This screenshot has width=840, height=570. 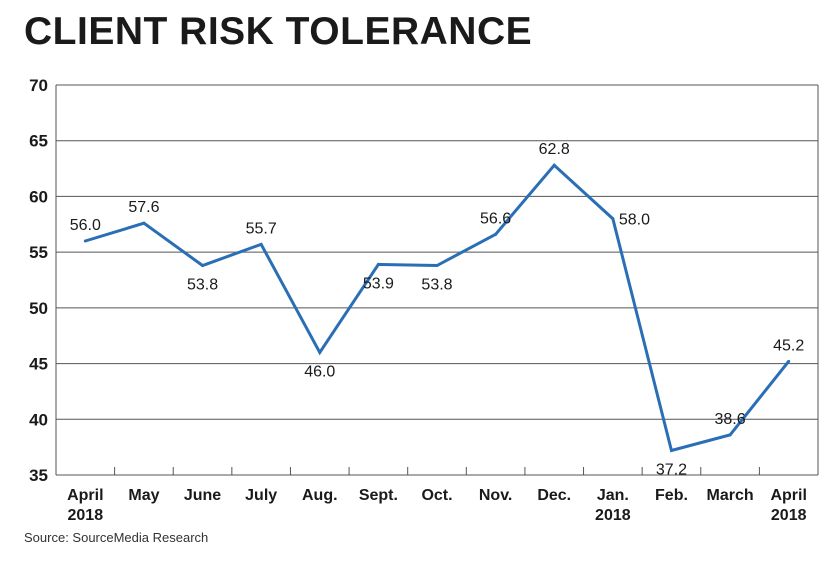 What do you see at coordinates (278, 31) in the screenshot?
I see `chart-title: CLIENT RISK TOLERANCE` at bounding box center [278, 31].